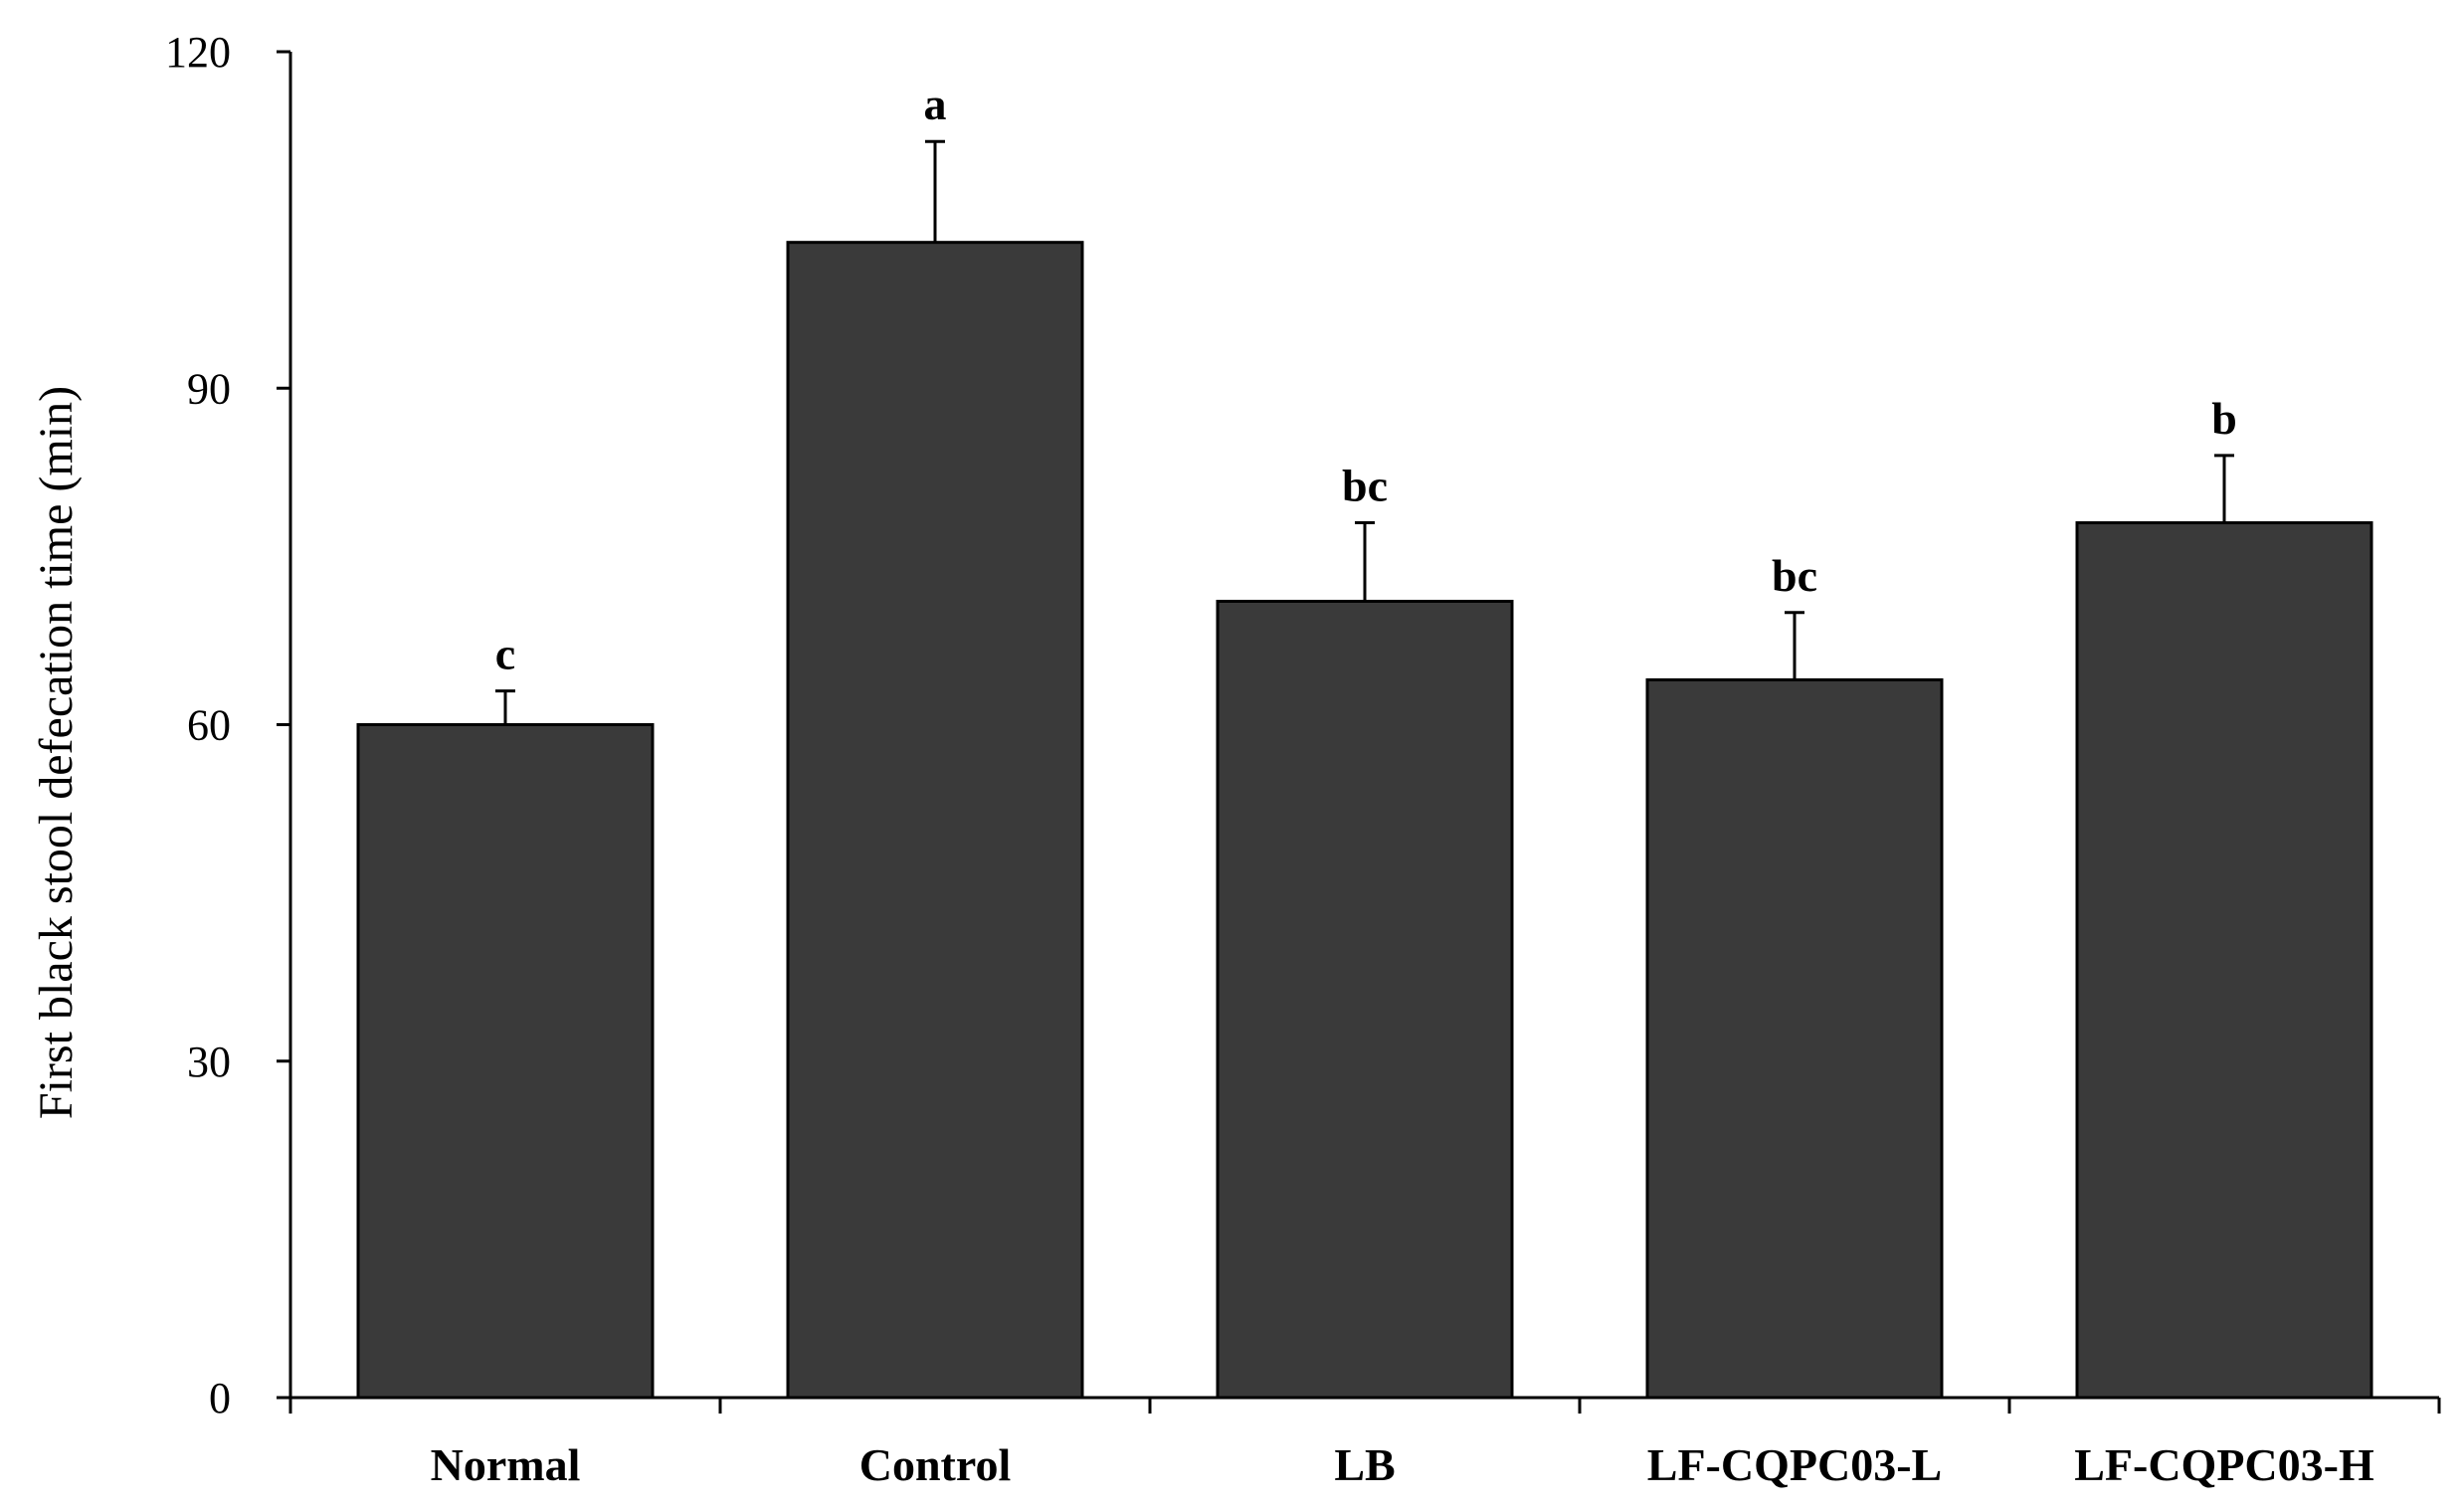  I want to click on significance-label: b, so click(2224, 418).